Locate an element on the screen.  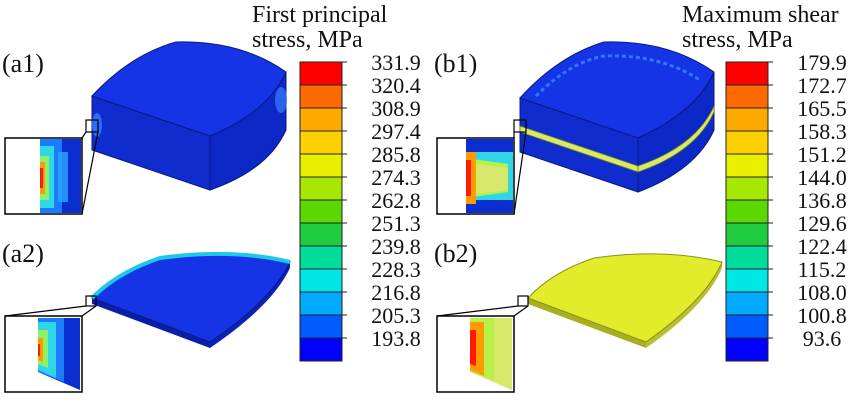
colorbar-b-tick-label: 122.4 is located at coordinates (822, 246).